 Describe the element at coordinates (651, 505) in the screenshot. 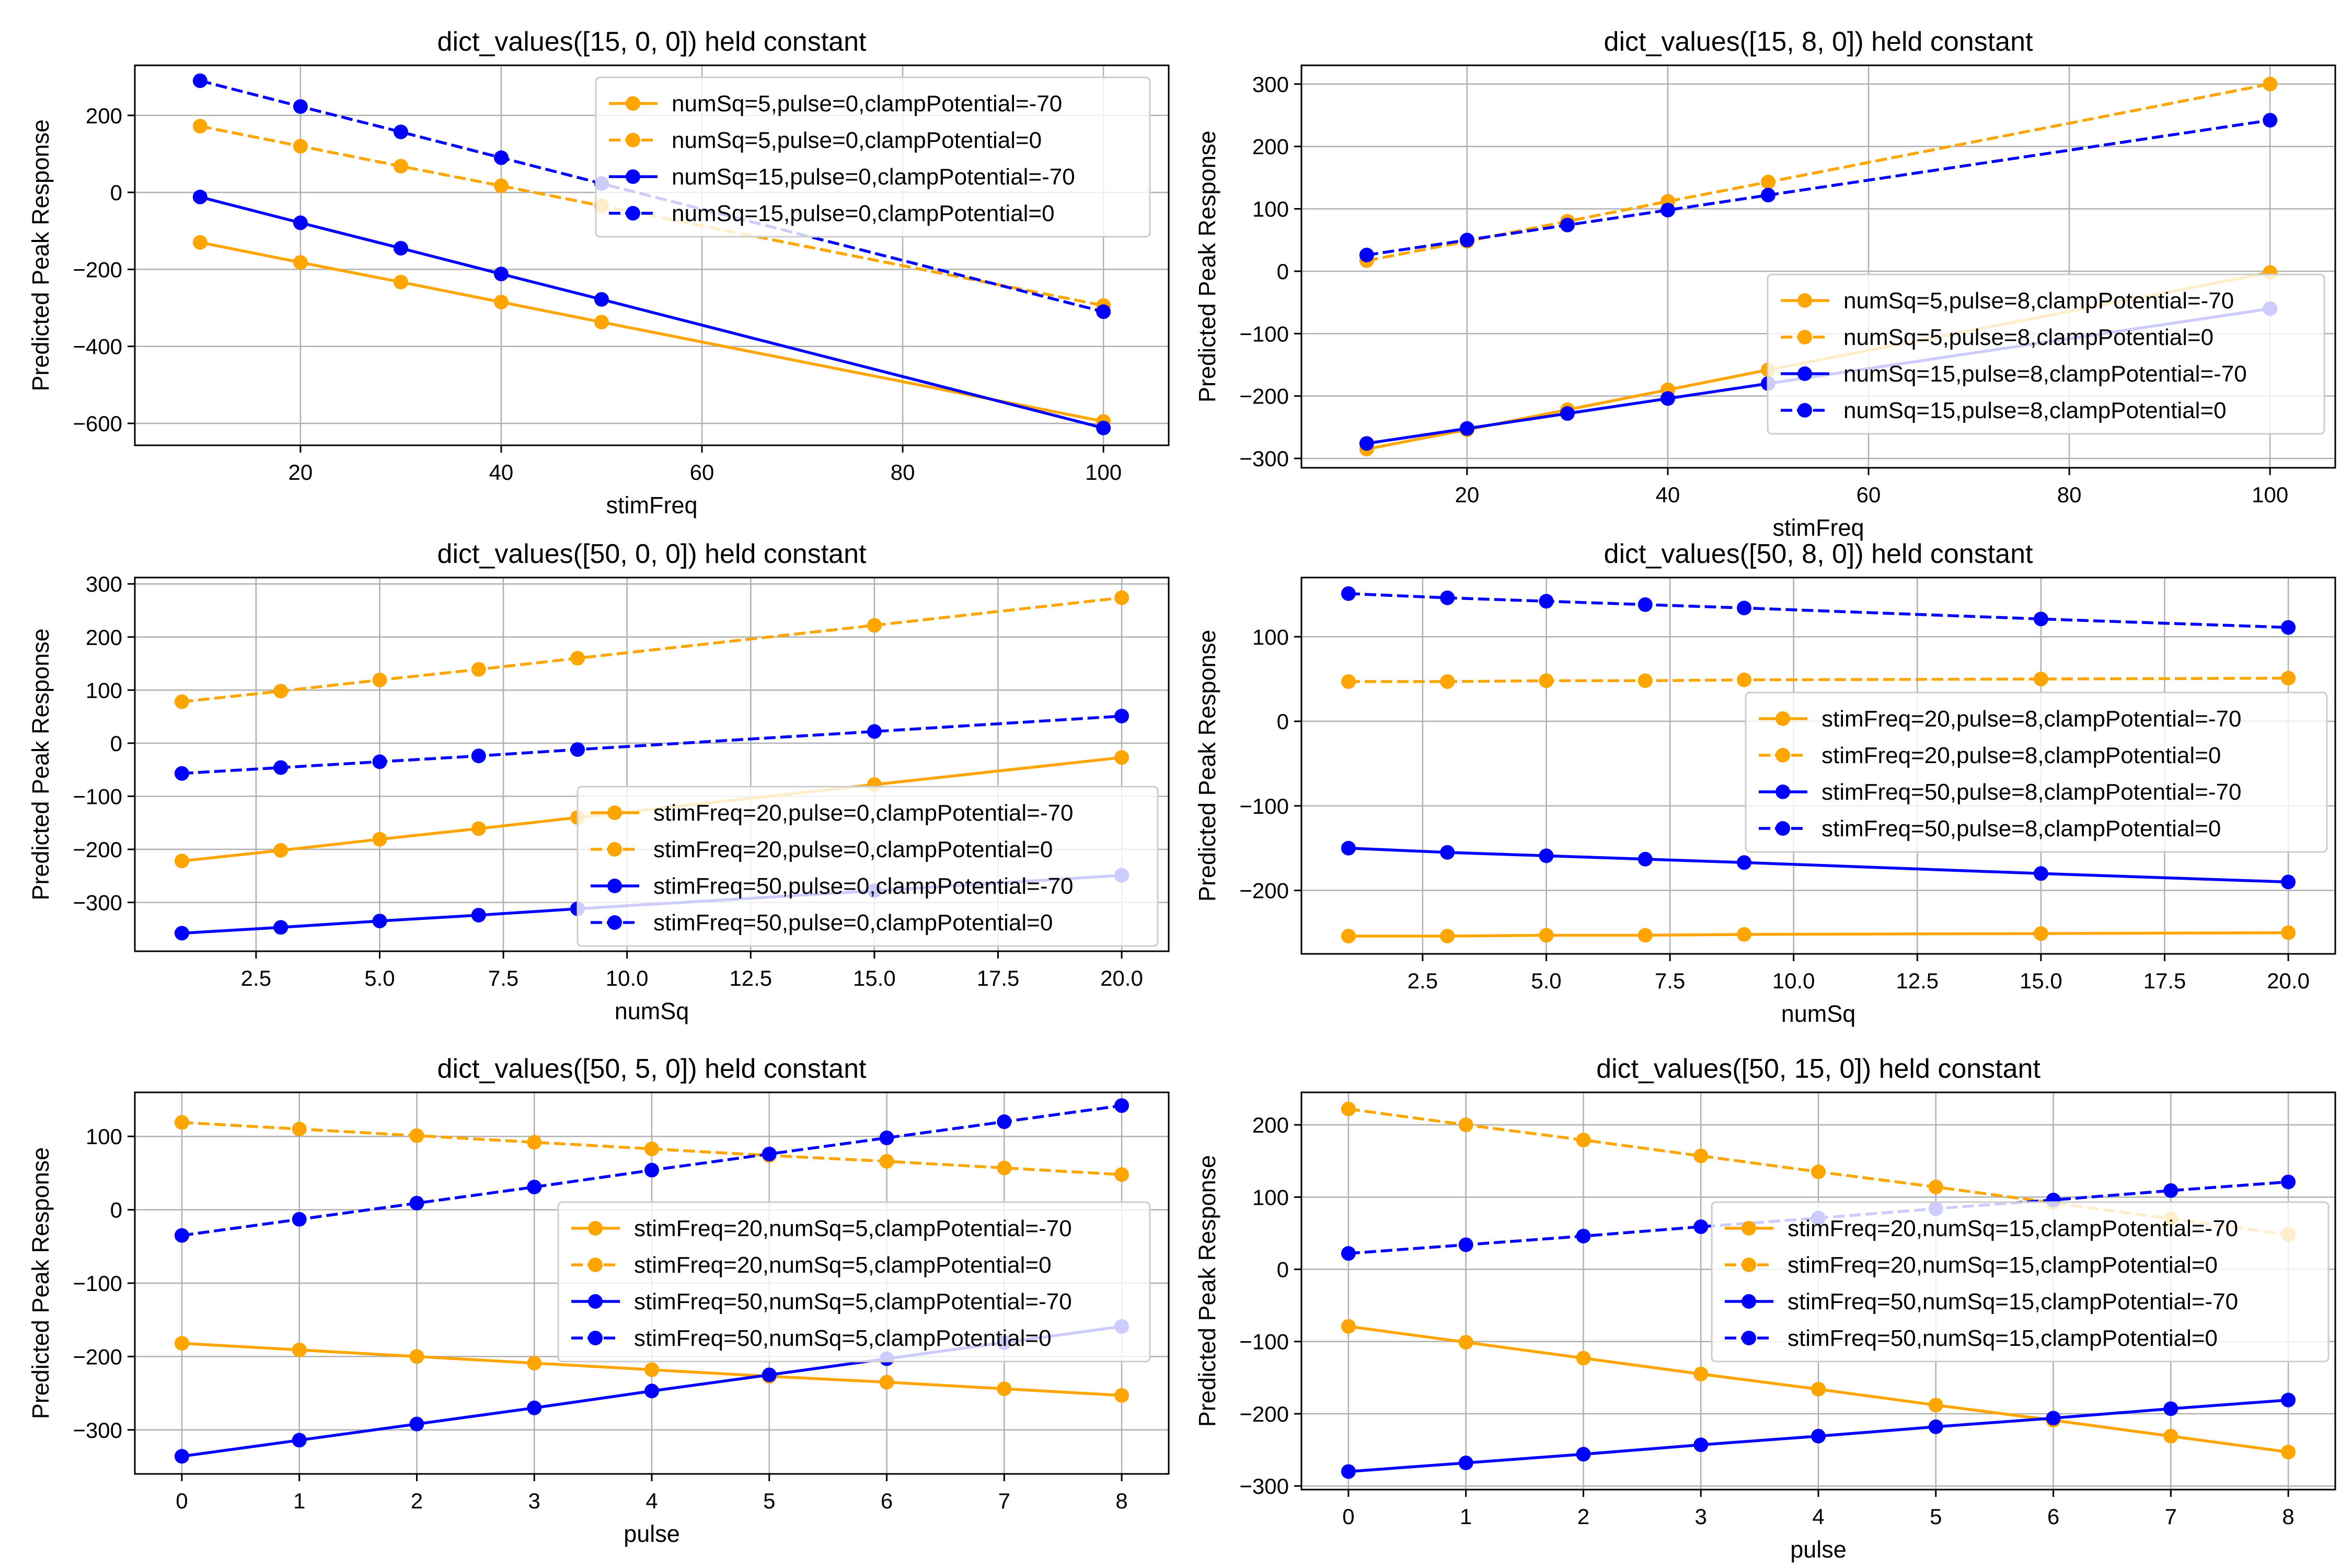

I see `x-axis-label: stimFreq` at that location.